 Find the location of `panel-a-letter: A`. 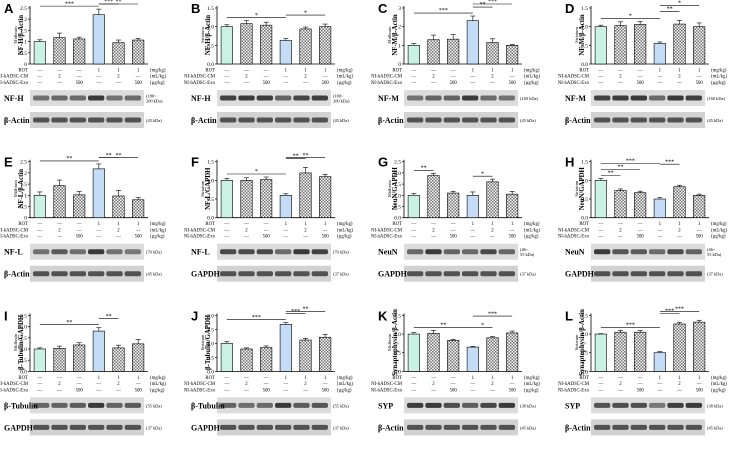

panel-a-letter: A is located at coordinates (9, 8).